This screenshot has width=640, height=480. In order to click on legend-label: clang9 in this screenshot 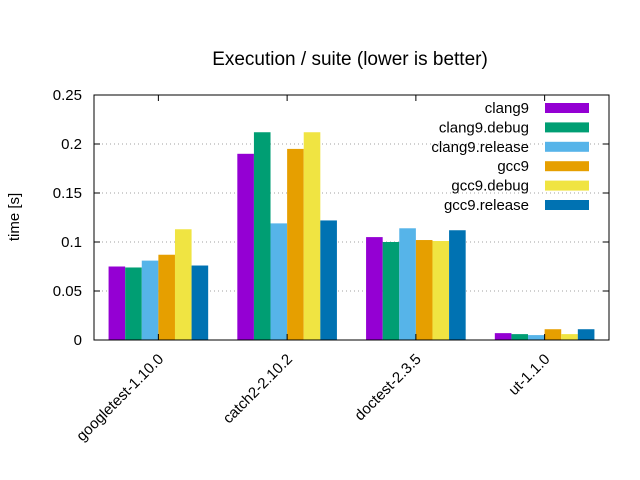, I will do `click(507, 108)`.